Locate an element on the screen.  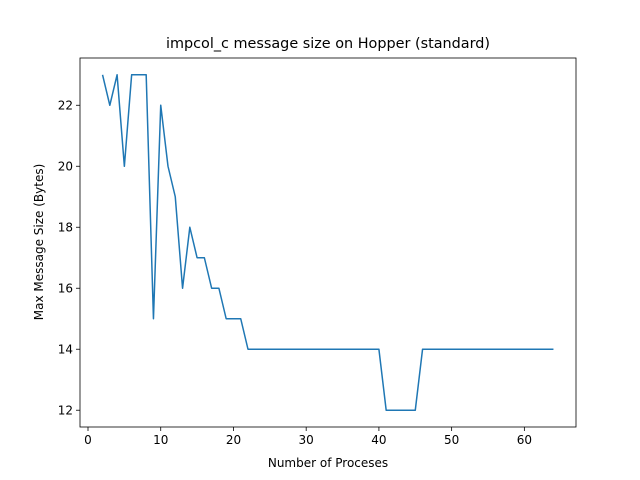
x-tick-label: 50 is located at coordinates (451, 440).